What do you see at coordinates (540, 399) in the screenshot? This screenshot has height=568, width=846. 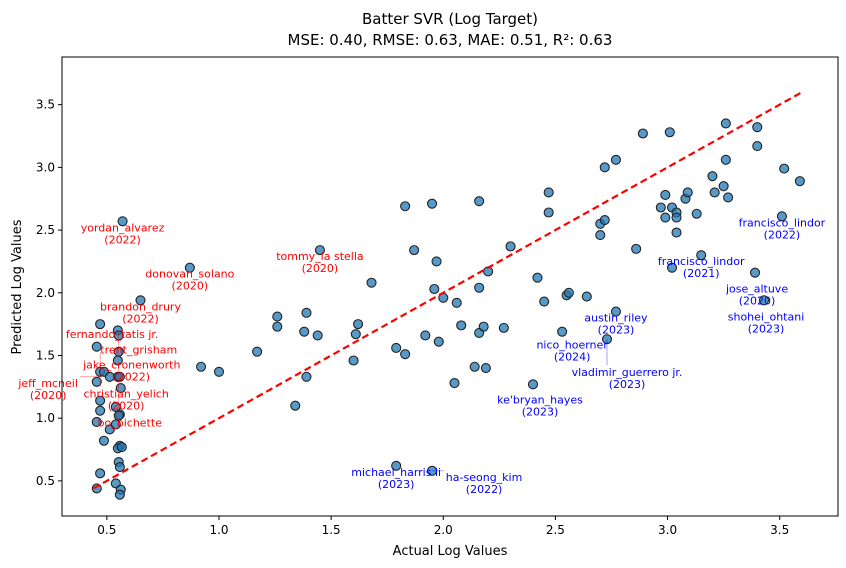 I see `point-annotation-name: ke'bryan_hayes` at bounding box center [540, 399].